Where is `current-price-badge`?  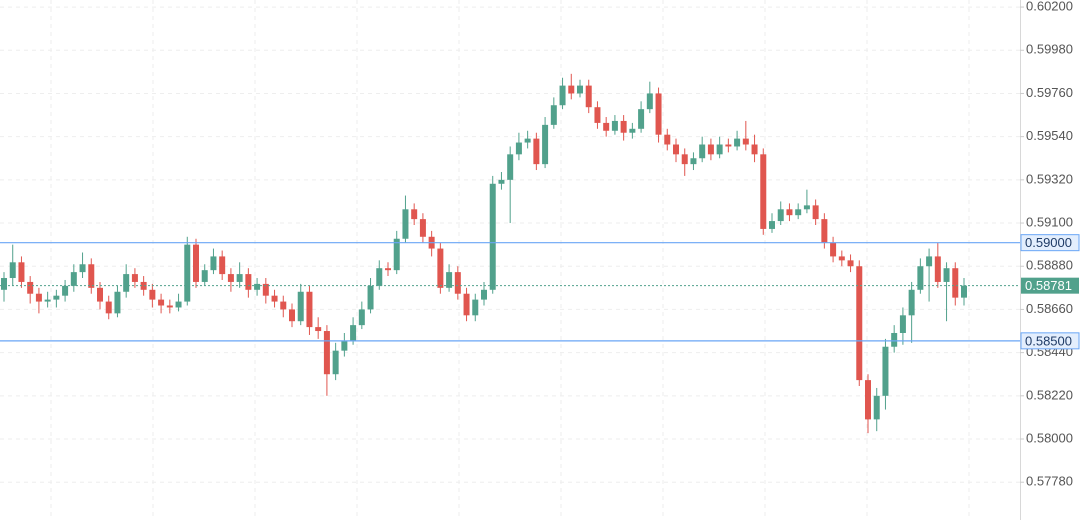
current-price-badge is located at coordinates (1050, 285).